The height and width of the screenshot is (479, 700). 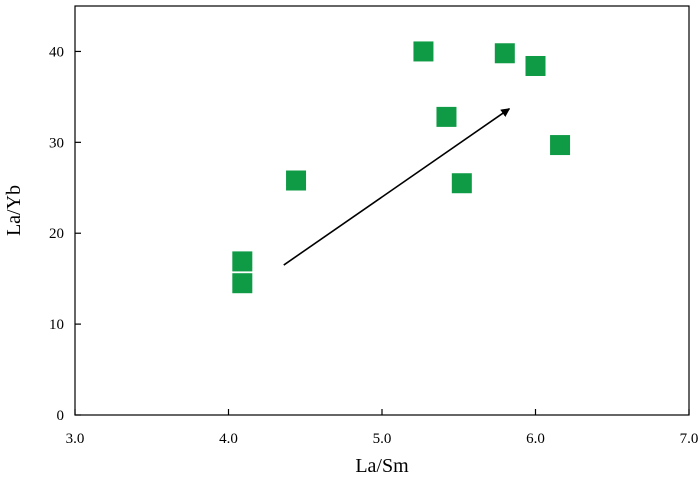 What do you see at coordinates (56, 325) in the screenshot?
I see `y-tick-label: 10` at bounding box center [56, 325].